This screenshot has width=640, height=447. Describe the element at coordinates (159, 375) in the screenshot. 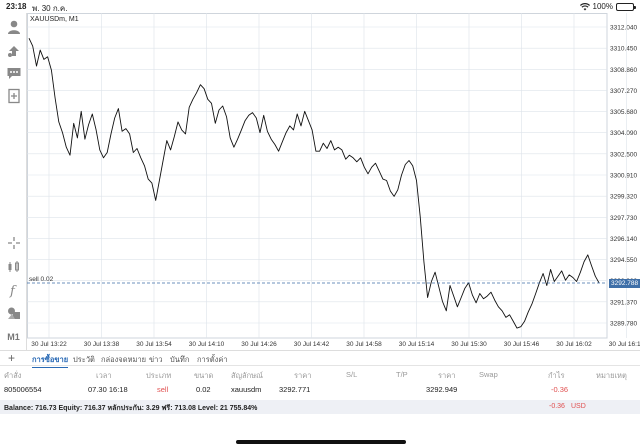

I see `col-type: ประเภท` at that location.